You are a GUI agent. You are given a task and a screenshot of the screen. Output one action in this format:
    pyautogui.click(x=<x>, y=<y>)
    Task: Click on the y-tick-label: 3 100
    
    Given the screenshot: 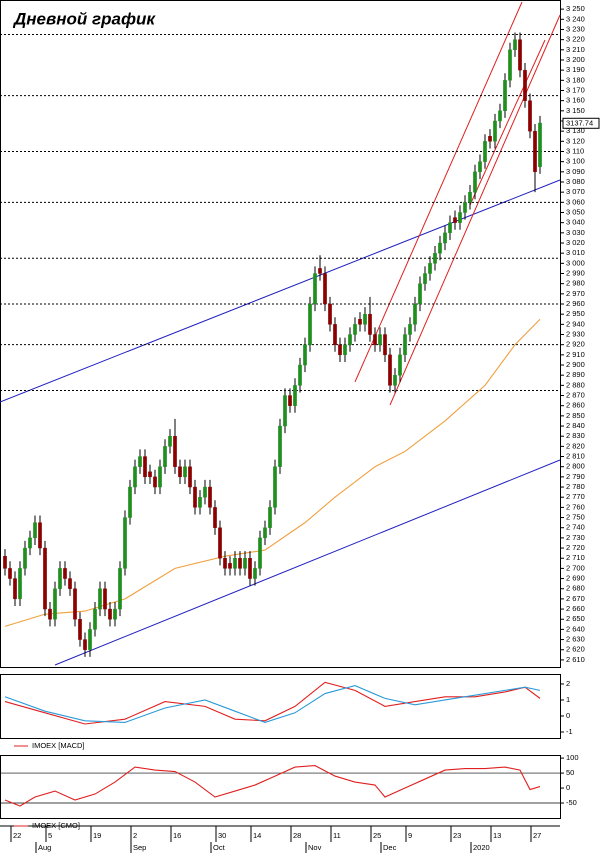 What is the action you would take?
    pyautogui.click(x=575, y=161)
    